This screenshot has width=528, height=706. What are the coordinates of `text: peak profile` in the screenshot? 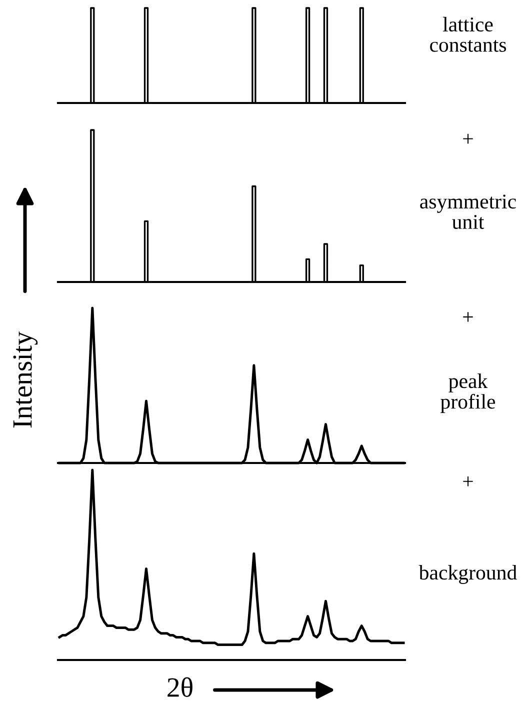 It's located at (468, 393).